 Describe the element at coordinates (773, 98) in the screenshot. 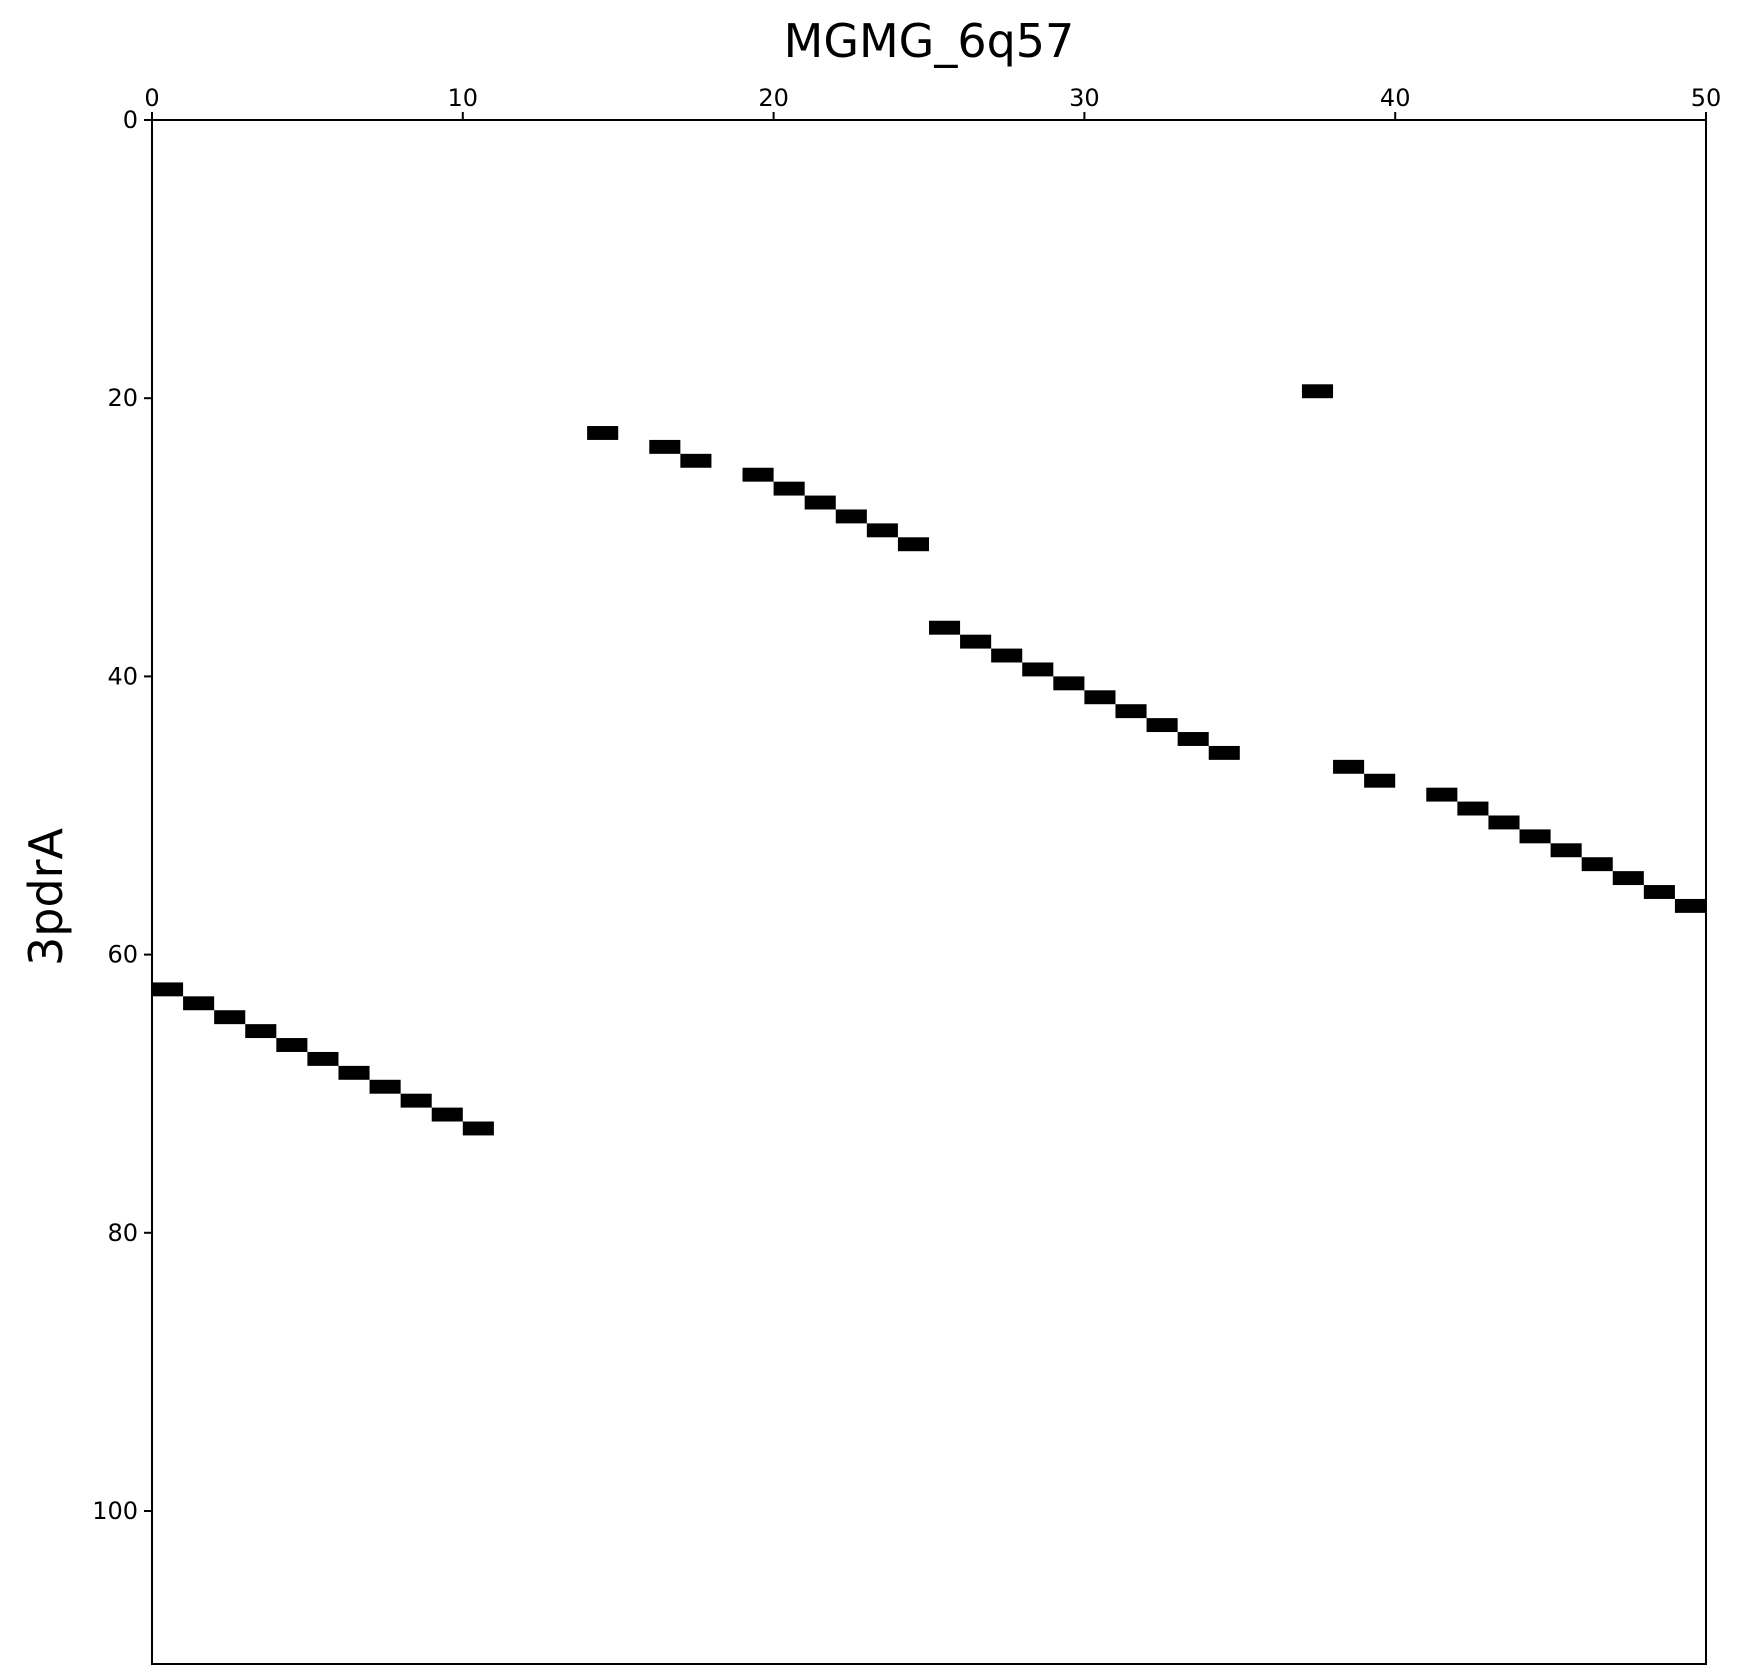

I see `x-tick-label: 20` at that location.